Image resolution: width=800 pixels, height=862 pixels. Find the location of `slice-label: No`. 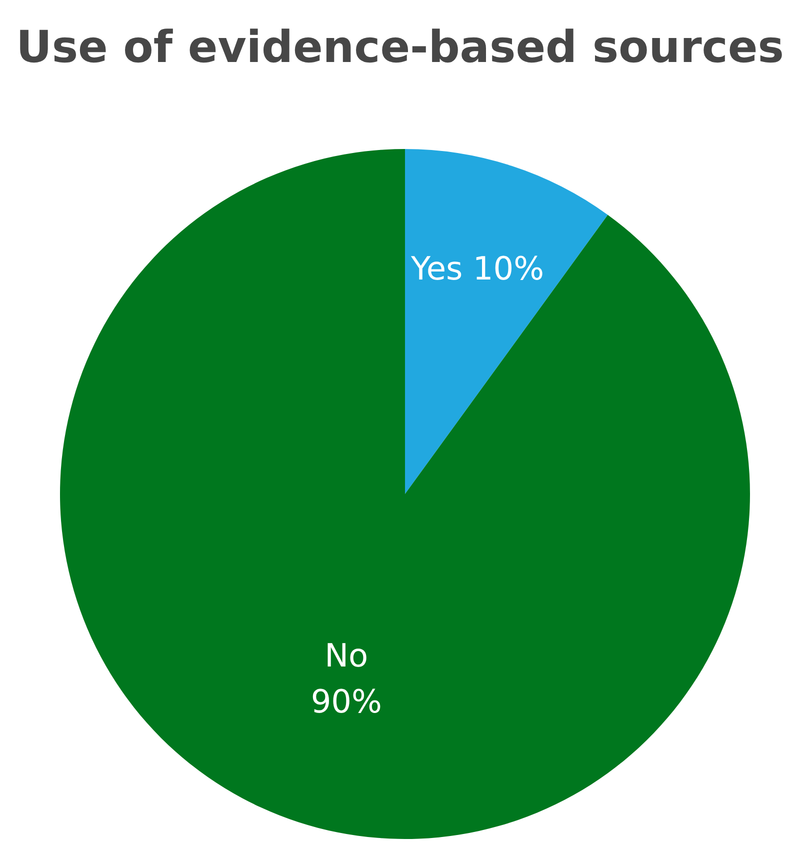

slice-label: No is located at coordinates (346, 655).